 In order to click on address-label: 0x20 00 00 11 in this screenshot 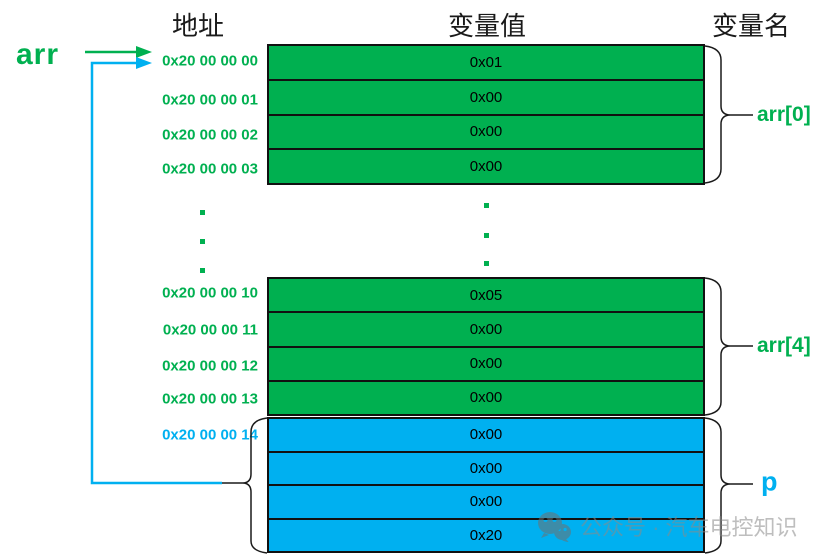, I will do `click(210, 330)`.